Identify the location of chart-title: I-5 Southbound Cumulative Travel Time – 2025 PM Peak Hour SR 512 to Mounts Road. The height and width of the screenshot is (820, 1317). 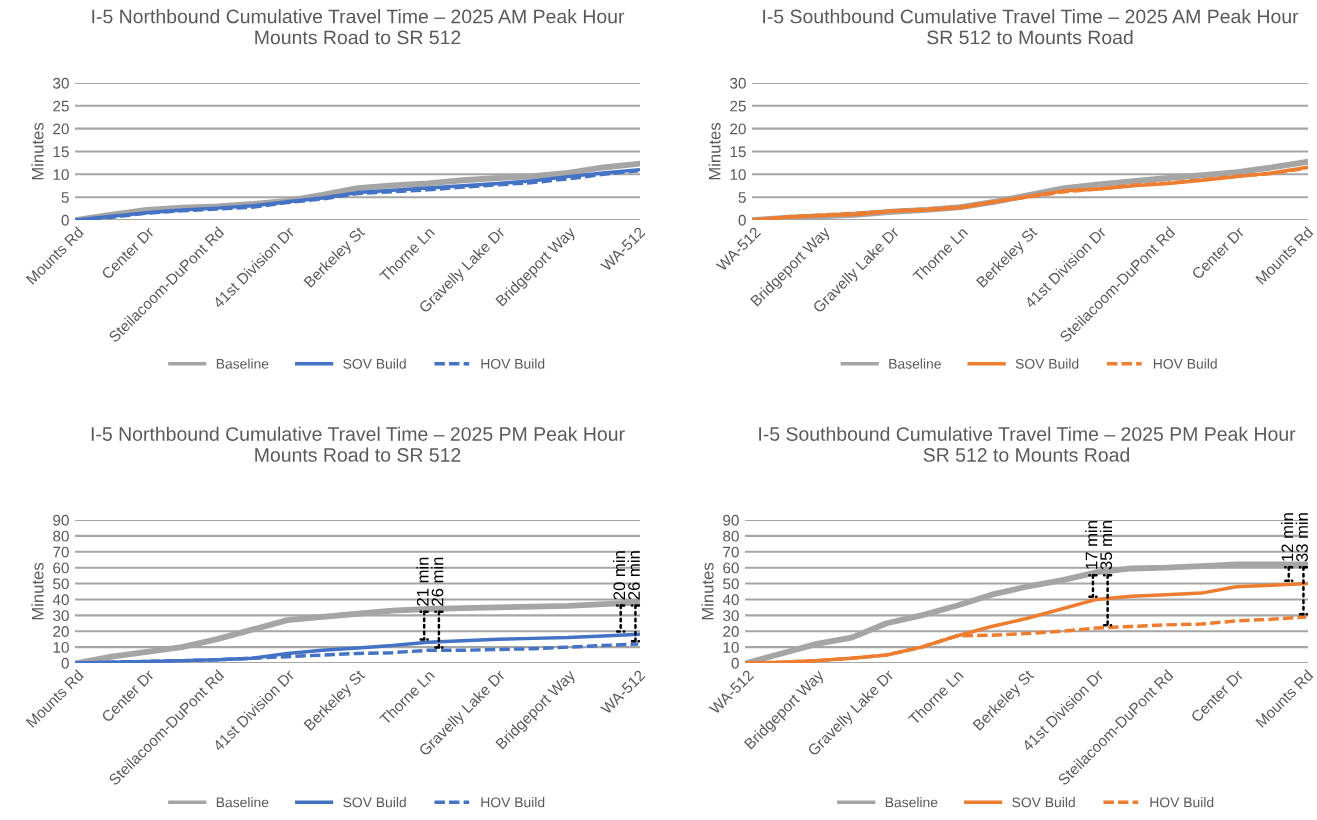
(1027, 444).